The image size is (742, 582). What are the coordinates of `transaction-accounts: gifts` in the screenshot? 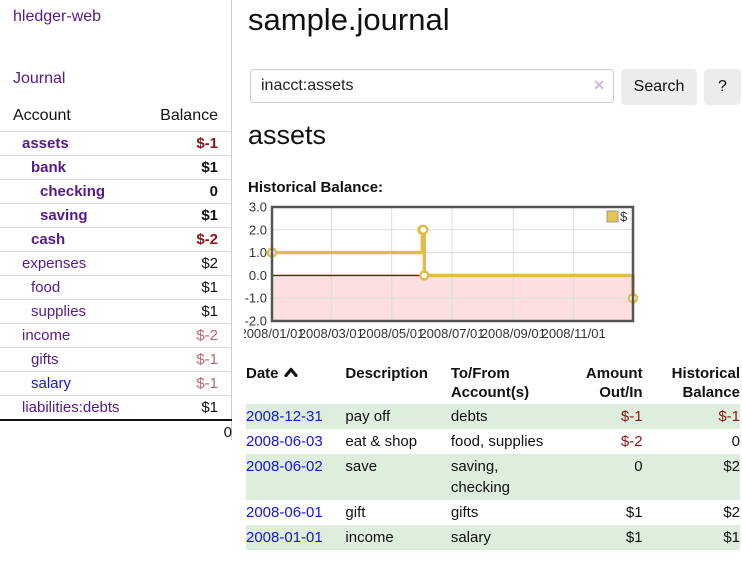 It's located at (464, 512).